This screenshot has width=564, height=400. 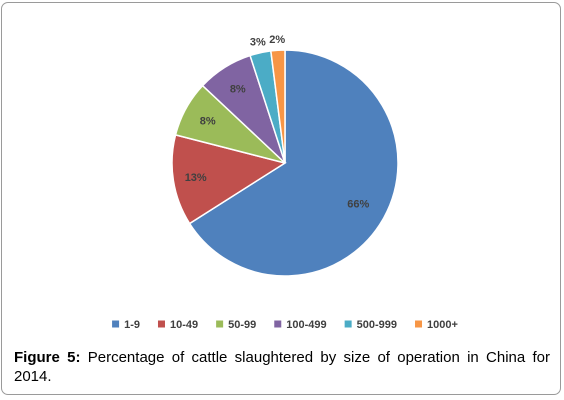 I want to click on legend-item-1-9: 1-9, so click(x=126, y=325).